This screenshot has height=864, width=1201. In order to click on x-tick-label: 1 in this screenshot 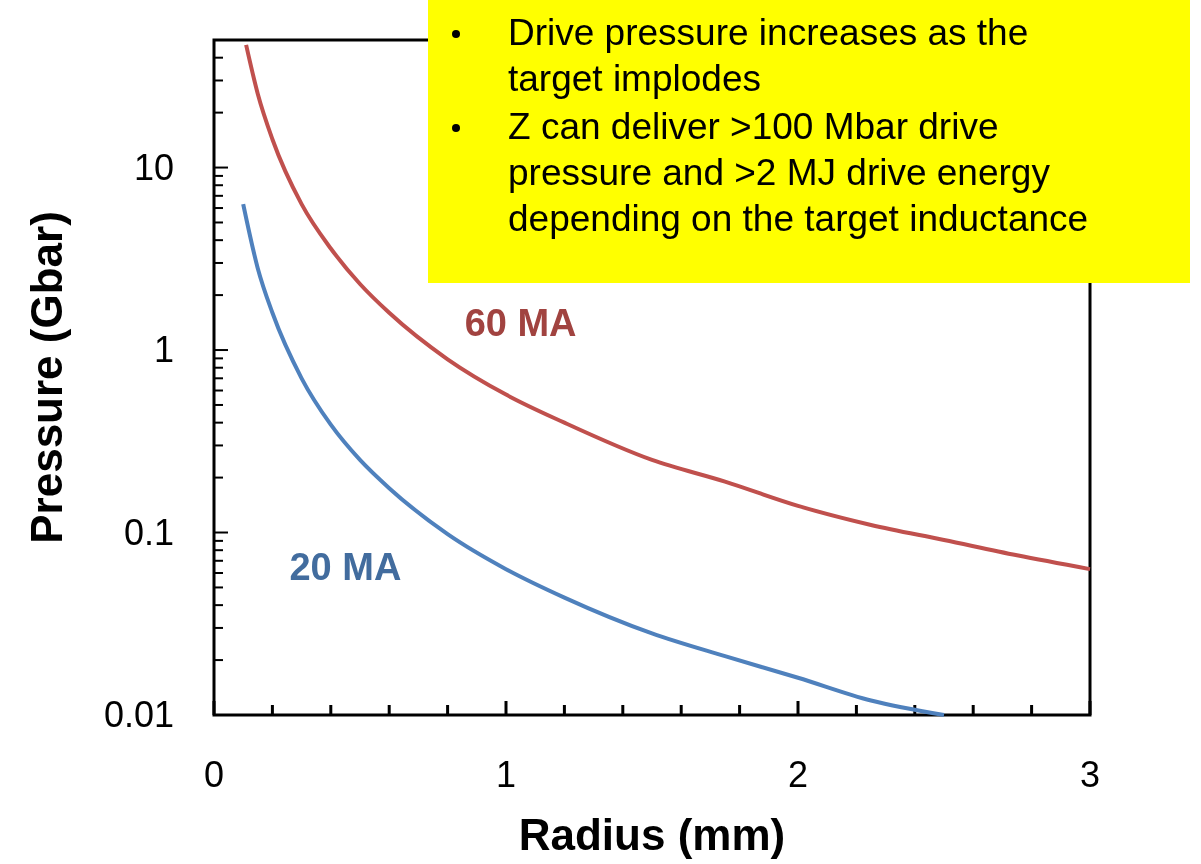, I will do `click(506, 774)`.